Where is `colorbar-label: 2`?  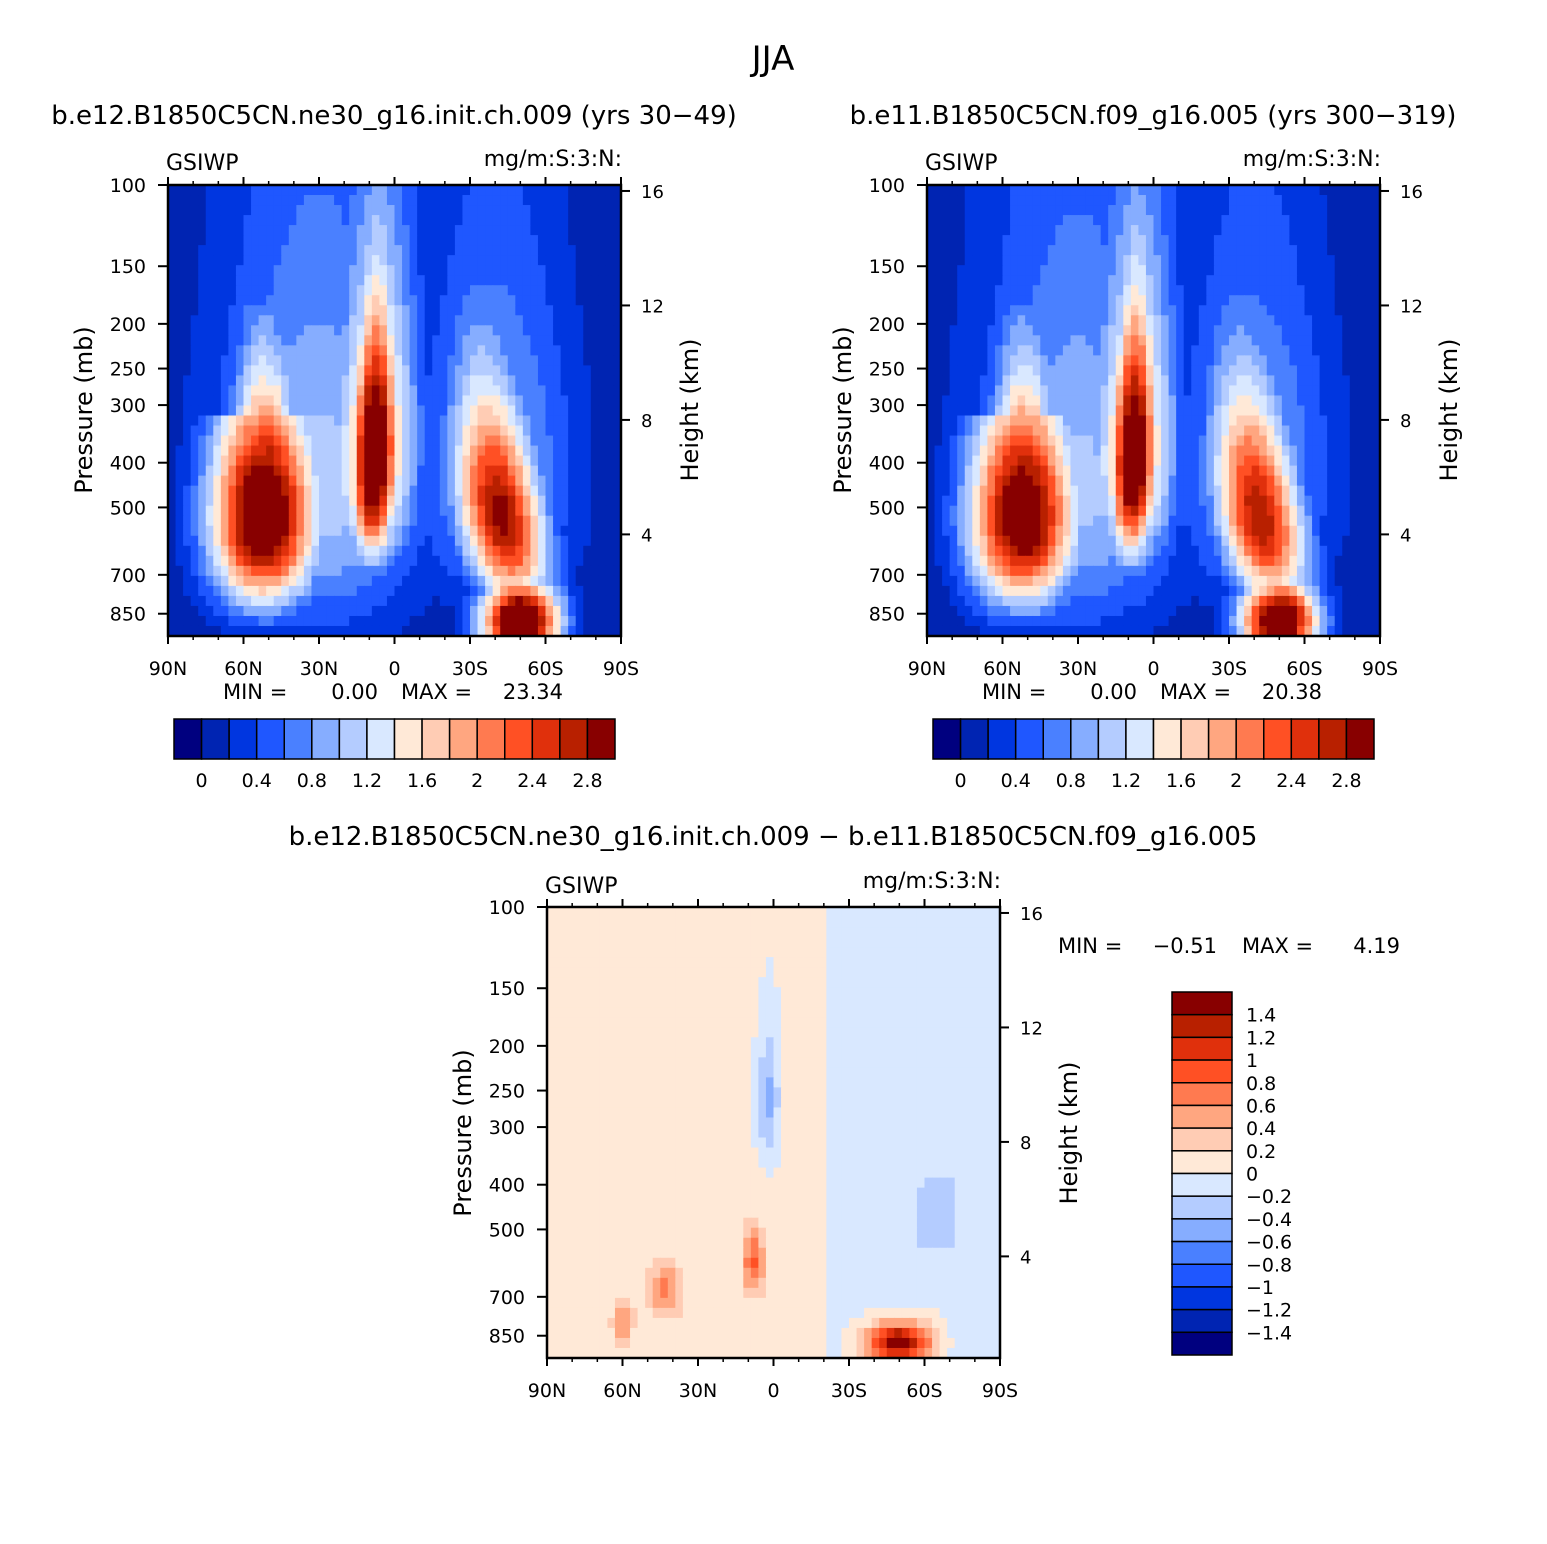 colorbar-label: 2 is located at coordinates (477, 781).